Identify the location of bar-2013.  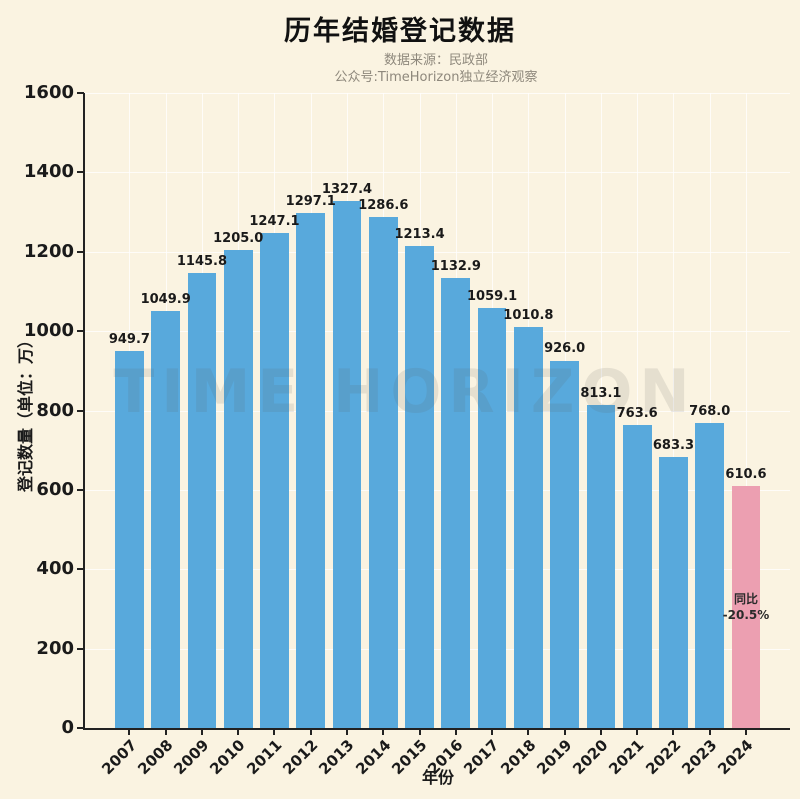
(347, 464).